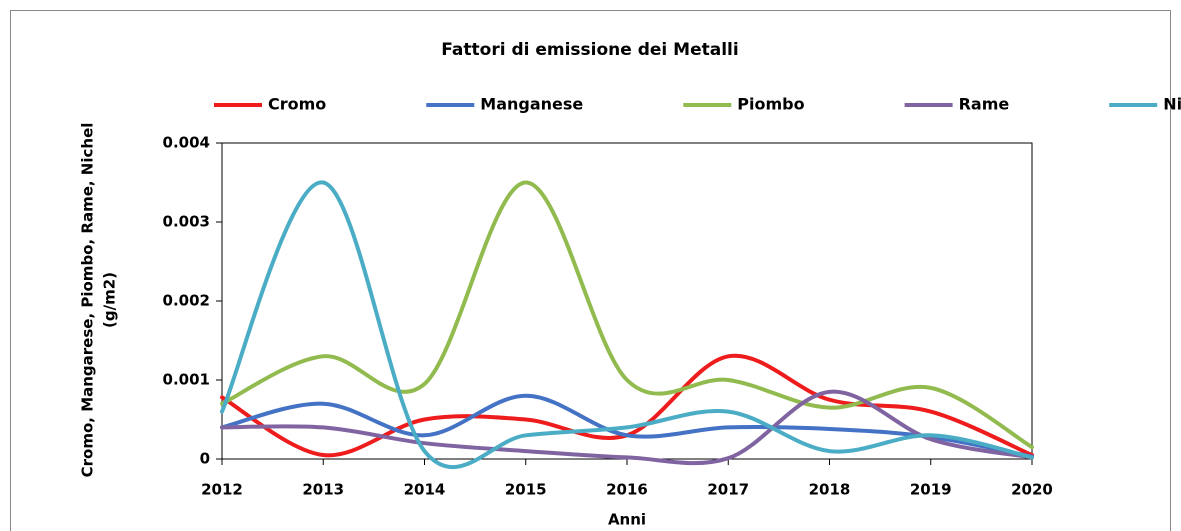 The height and width of the screenshot is (531, 1181). Describe the element at coordinates (205, 459) in the screenshot. I see `y-tick-label: 0` at that location.